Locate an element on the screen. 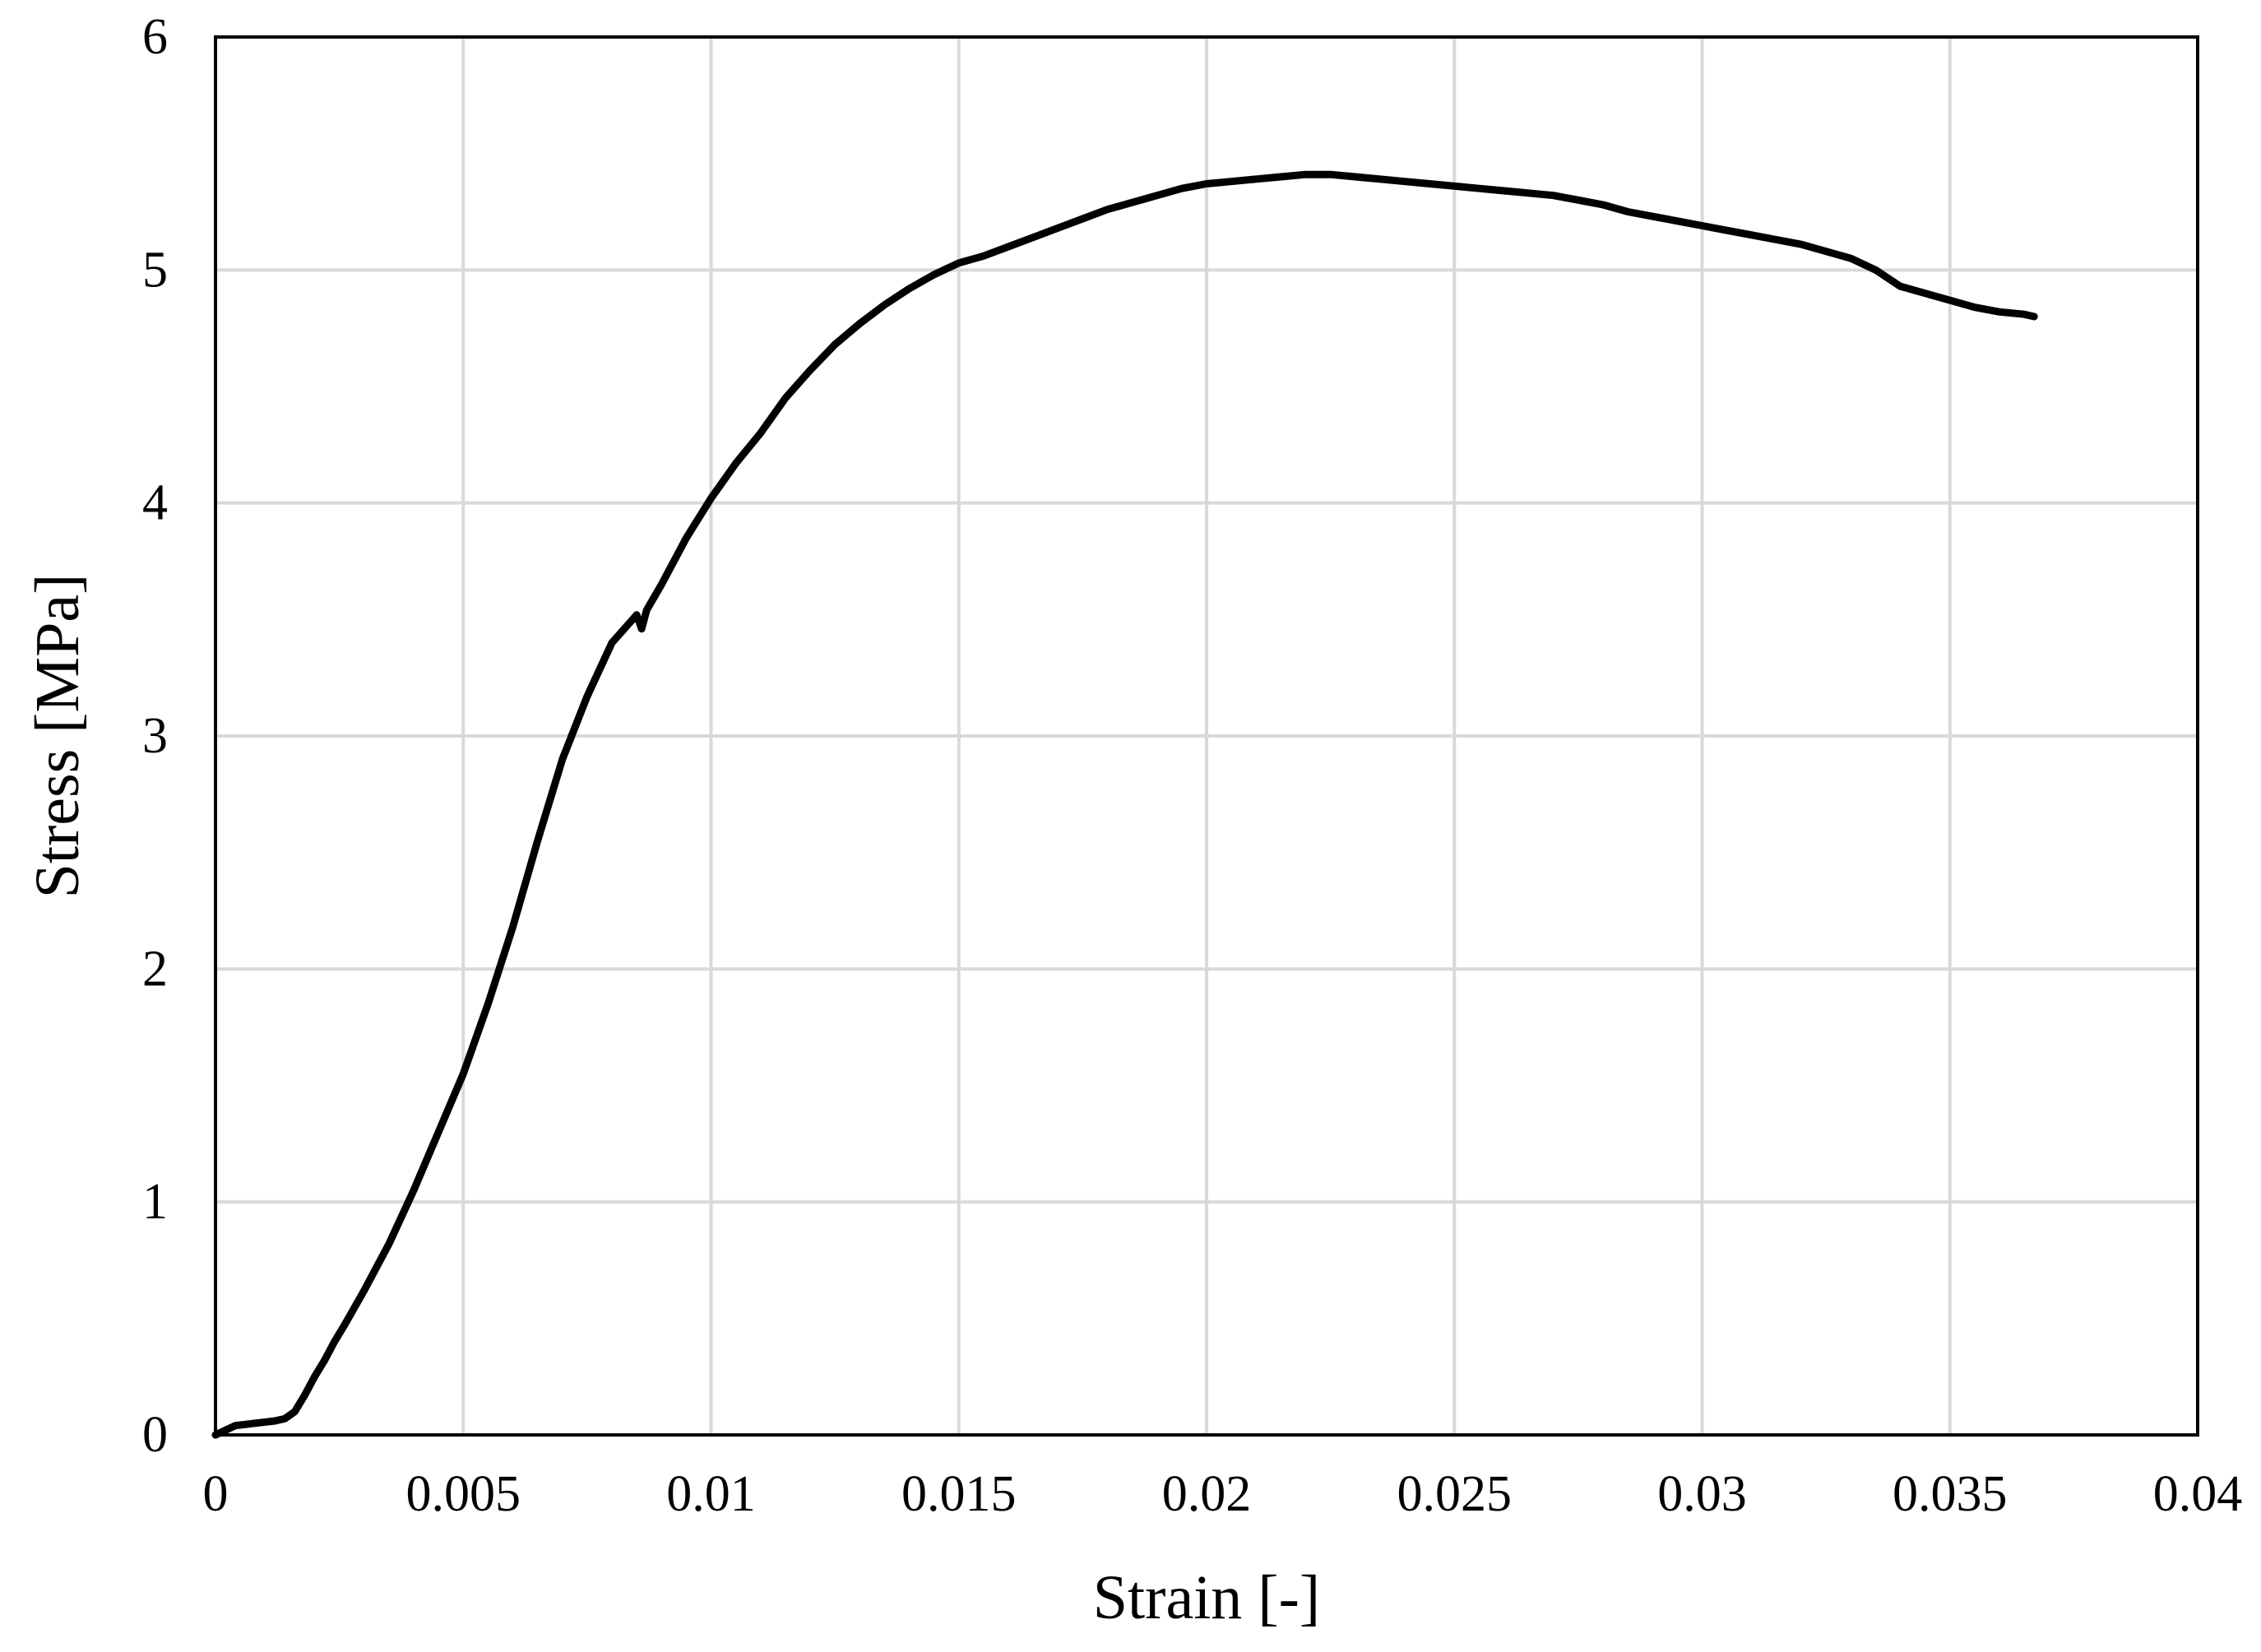  x-axis-tick-labels: 0 0.005 0.01 0.015 0.02 0.025 0.03 0.035 0.04 is located at coordinates (1223, 1494).